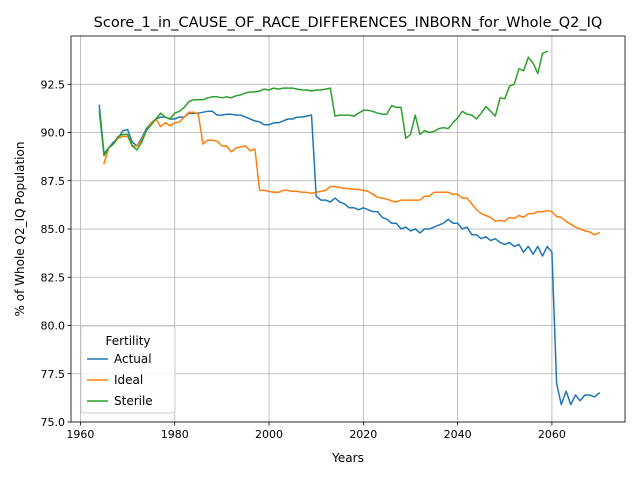 Image resolution: width=640 pixels, height=480 pixels. I want to click on legend-label-ideal: Ideal, so click(128, 380).